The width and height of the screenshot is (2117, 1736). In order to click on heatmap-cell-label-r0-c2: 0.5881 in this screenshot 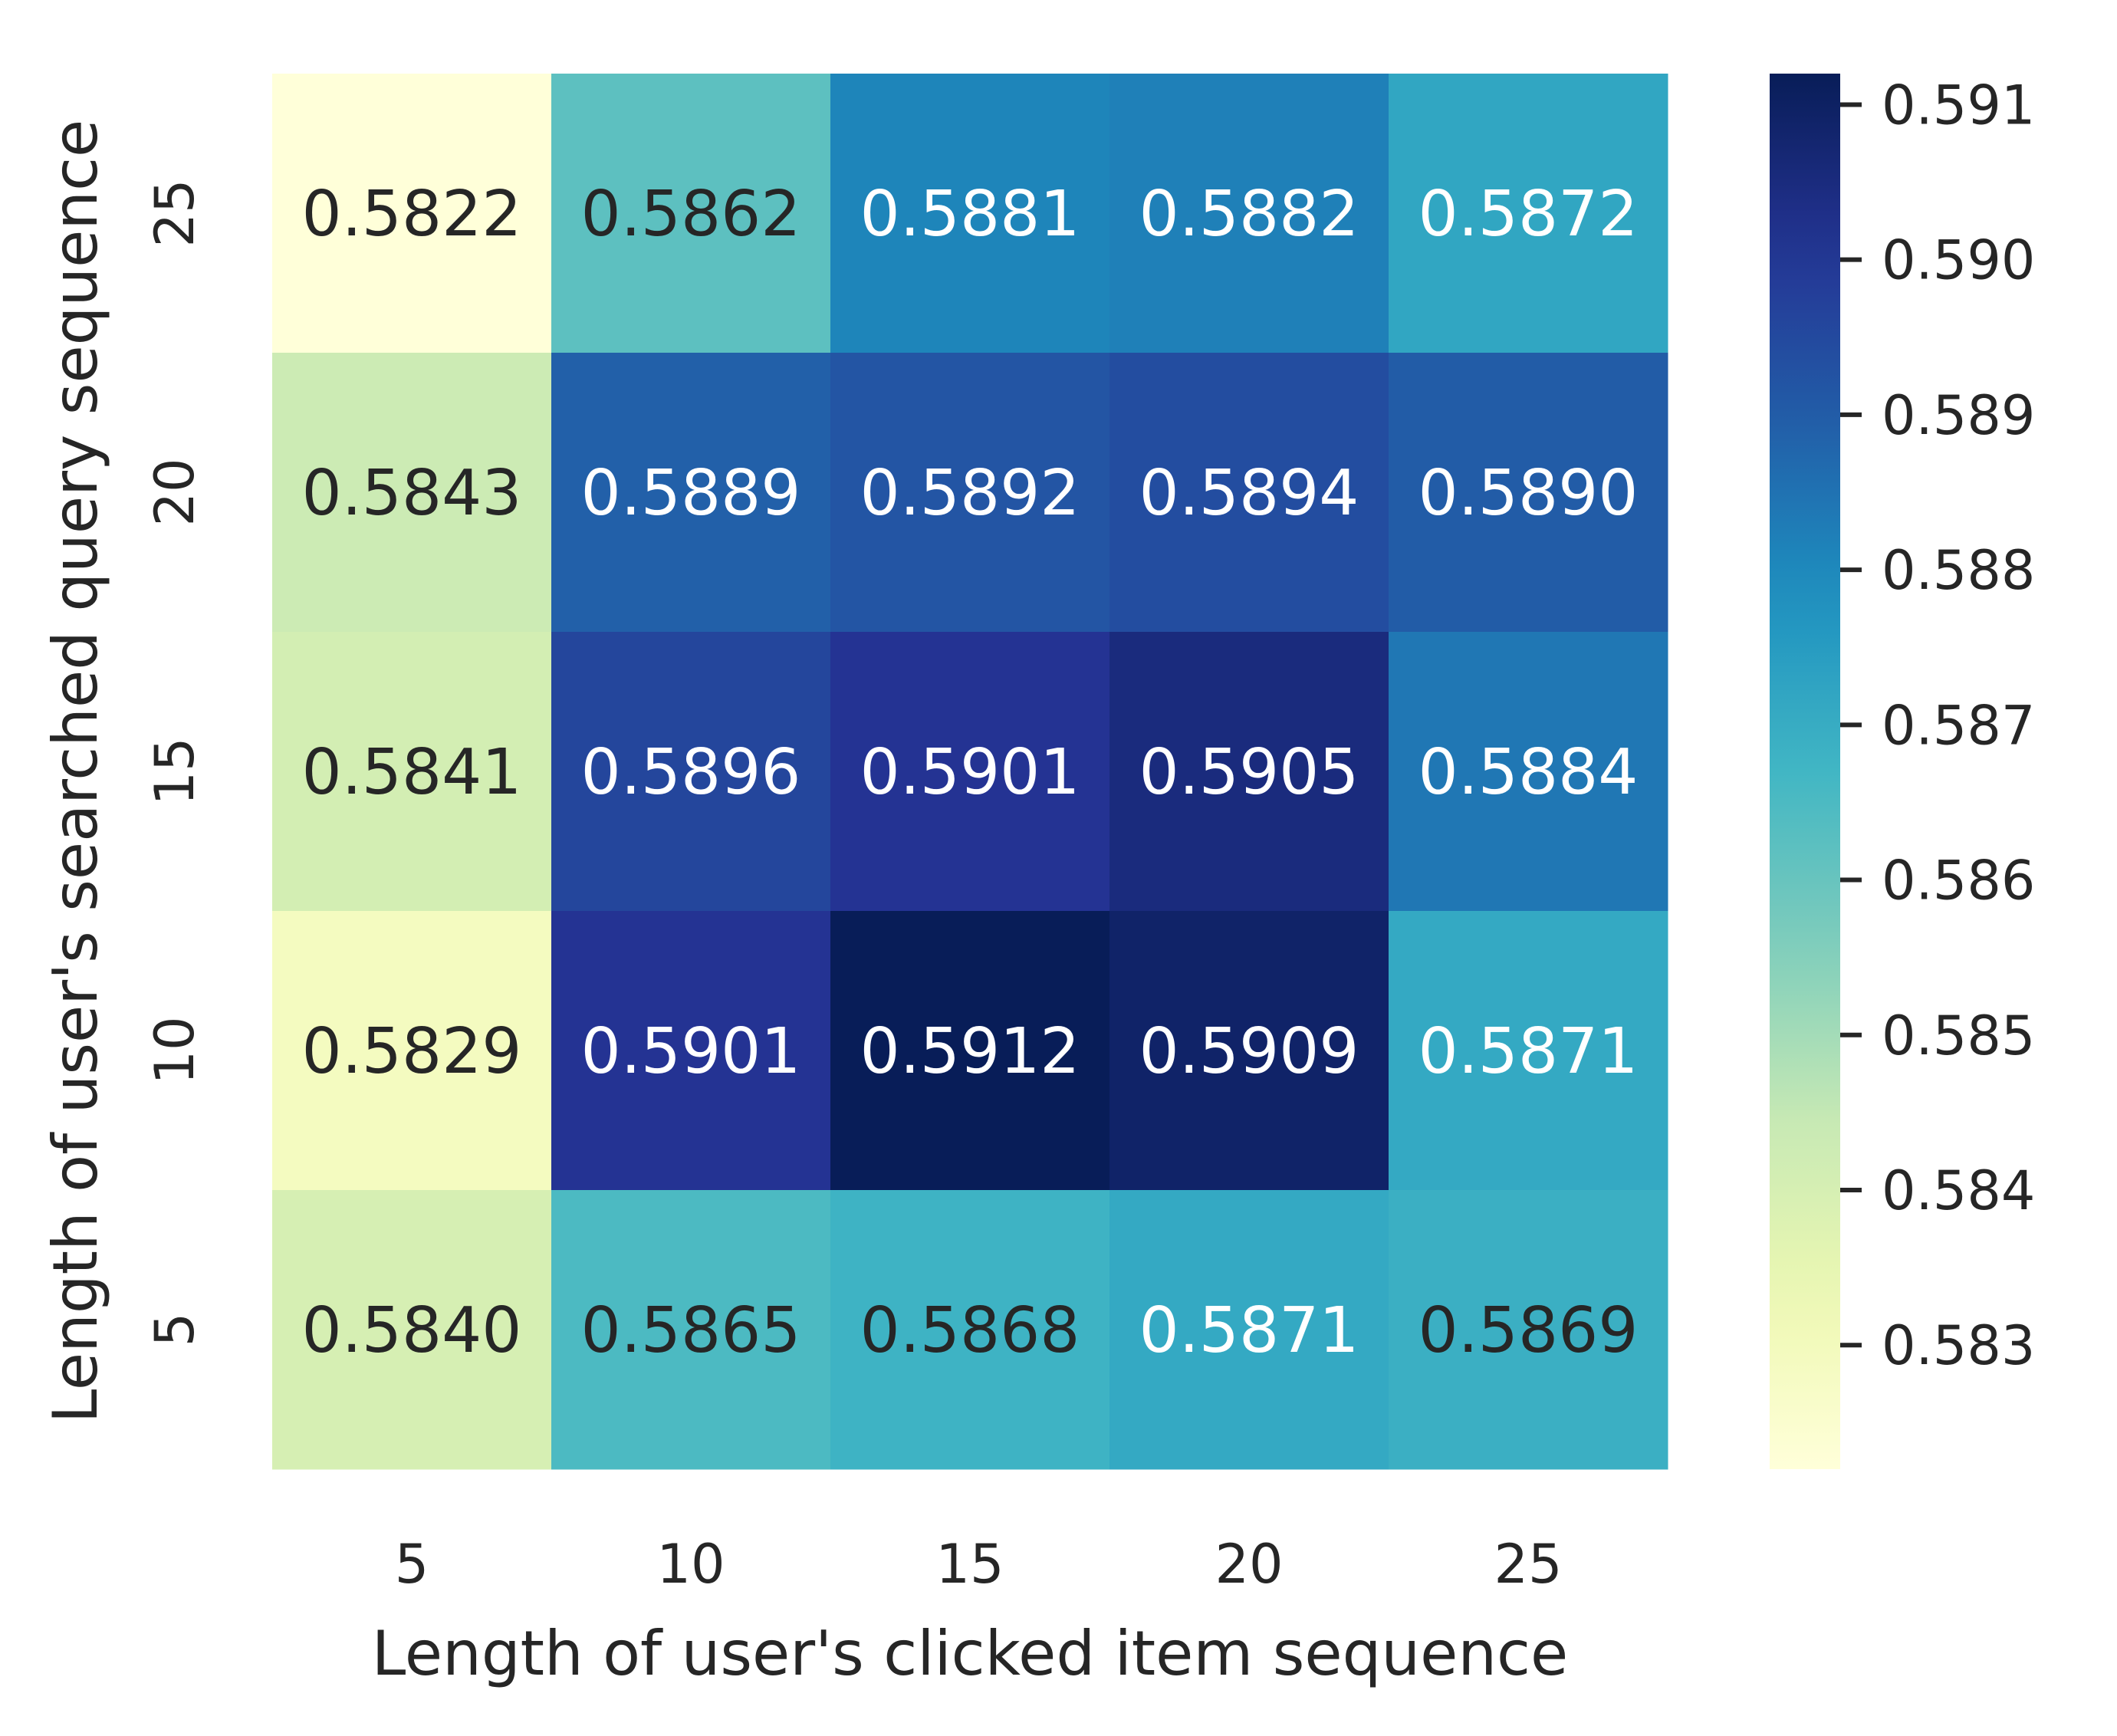, I will do `click(970, 214)`.